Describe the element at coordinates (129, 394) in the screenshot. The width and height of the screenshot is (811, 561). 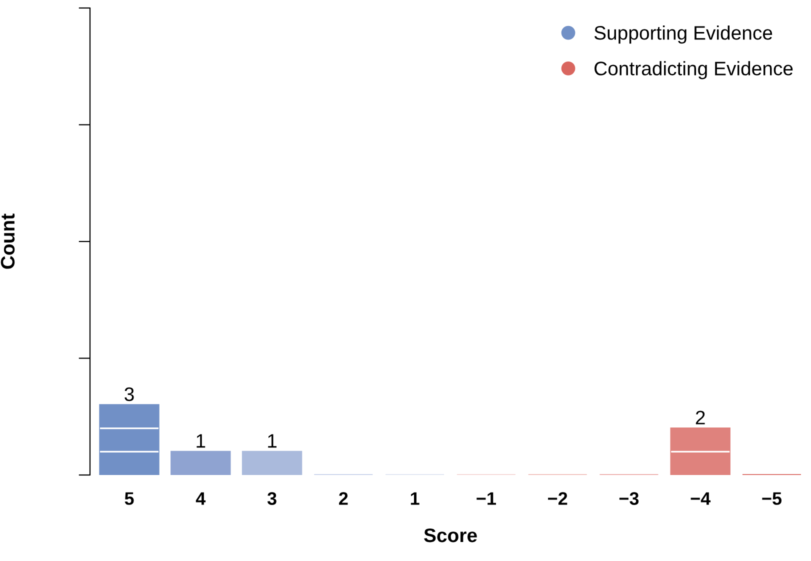
I see `data-label: 3` at that location.